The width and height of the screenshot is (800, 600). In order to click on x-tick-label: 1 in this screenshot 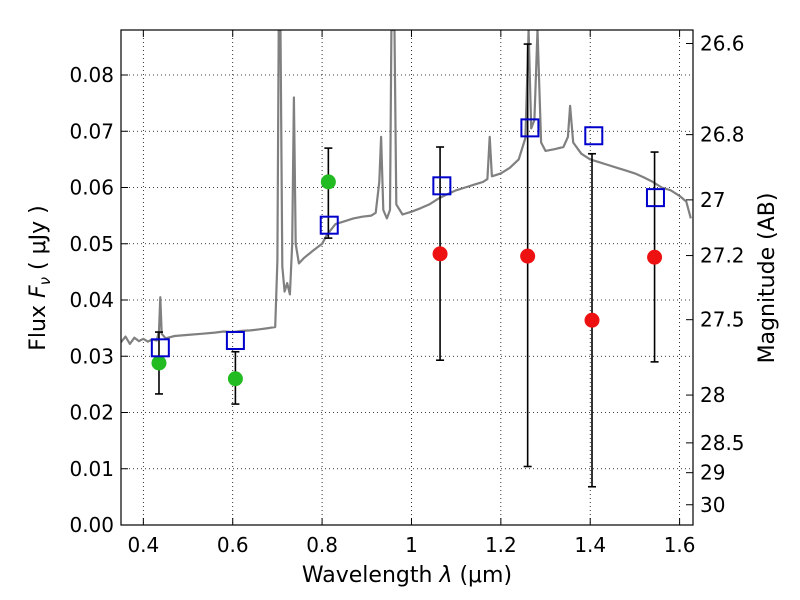, I will do `click(411, 545)`.